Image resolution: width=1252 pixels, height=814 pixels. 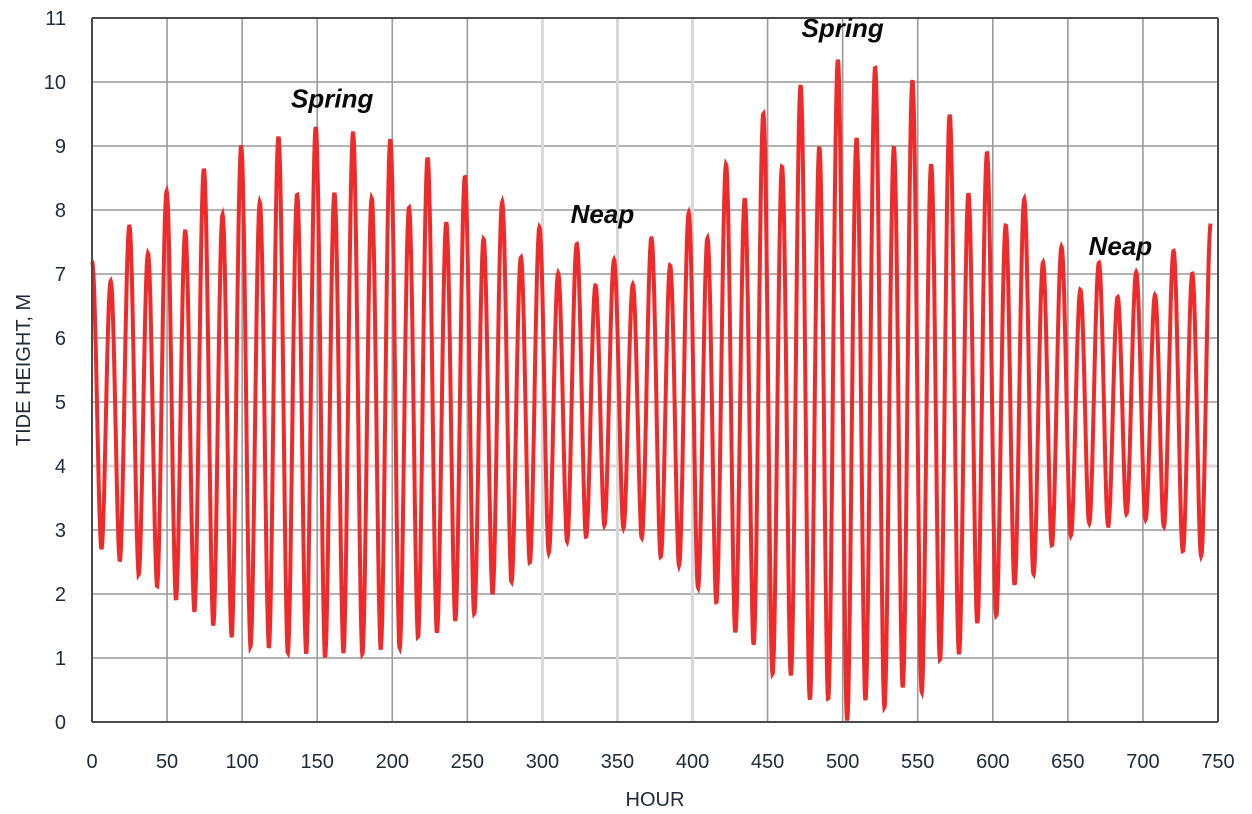 I want to click on y-tick-label: 8, so click(x=60, y=211).